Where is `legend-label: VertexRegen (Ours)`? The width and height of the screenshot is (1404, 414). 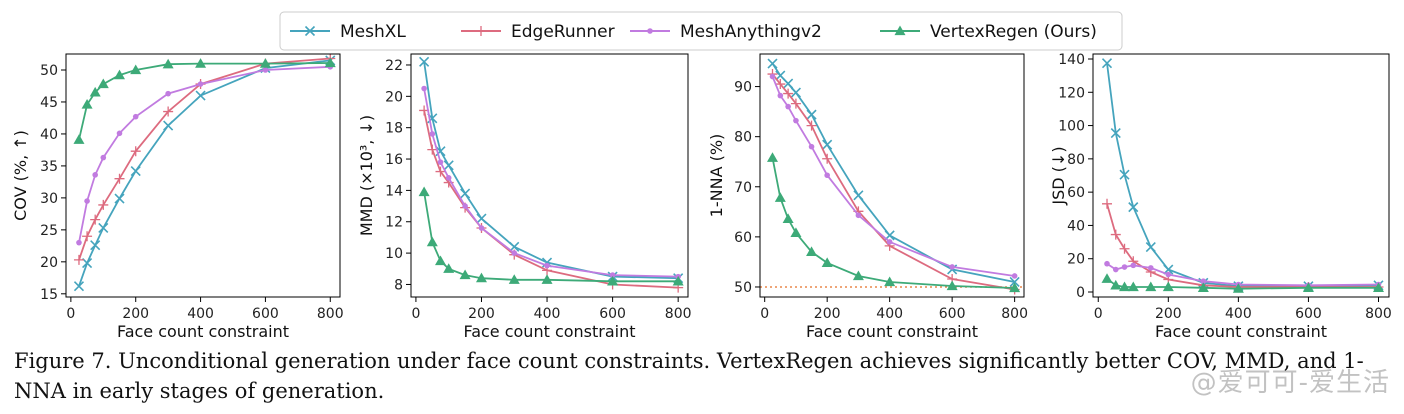
legend-label: VertexRegen (Ours) is located at coordinates (1013, 32).